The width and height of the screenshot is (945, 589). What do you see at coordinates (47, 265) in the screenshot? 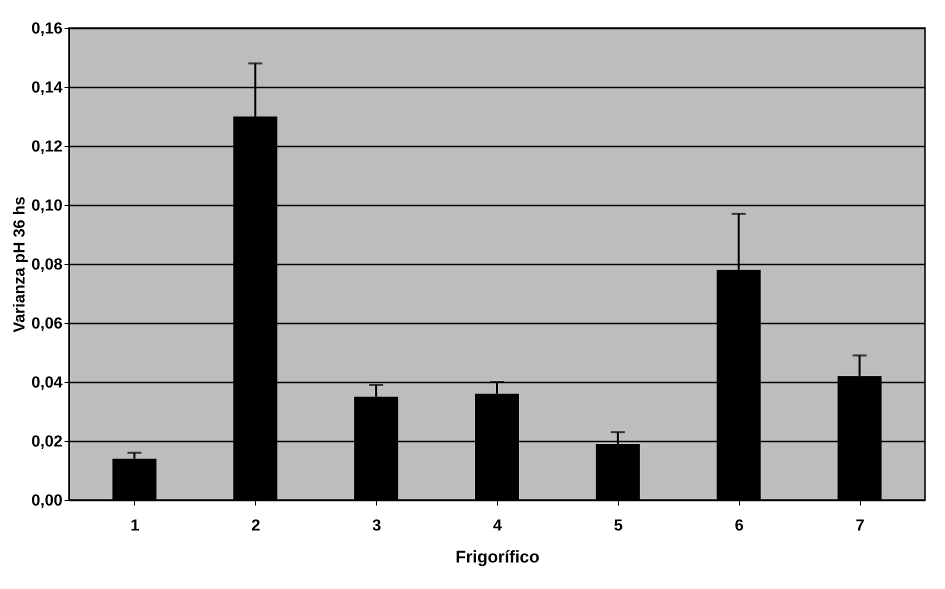
I see `y-tick-label: 0,08` at bounding box center [47, 265].